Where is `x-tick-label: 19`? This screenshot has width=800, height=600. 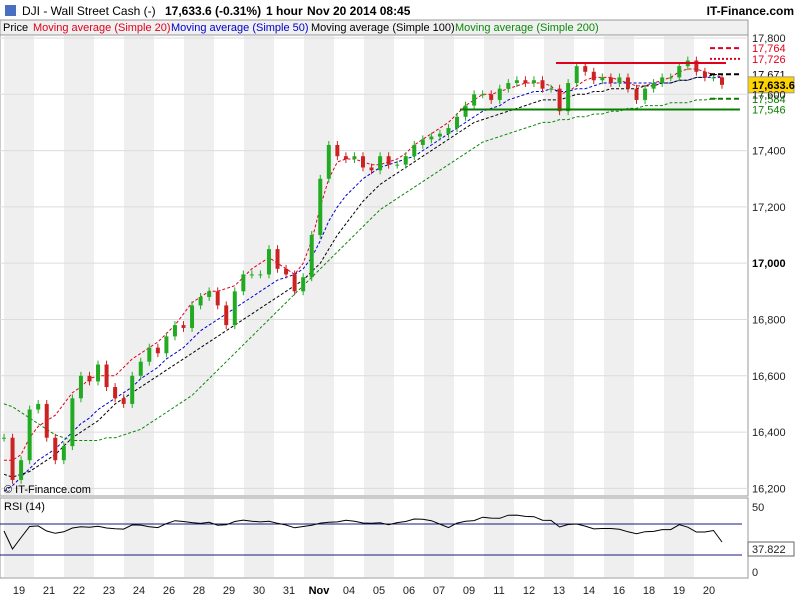
x-tick-label: 19 is located at coordinates (19, 591).